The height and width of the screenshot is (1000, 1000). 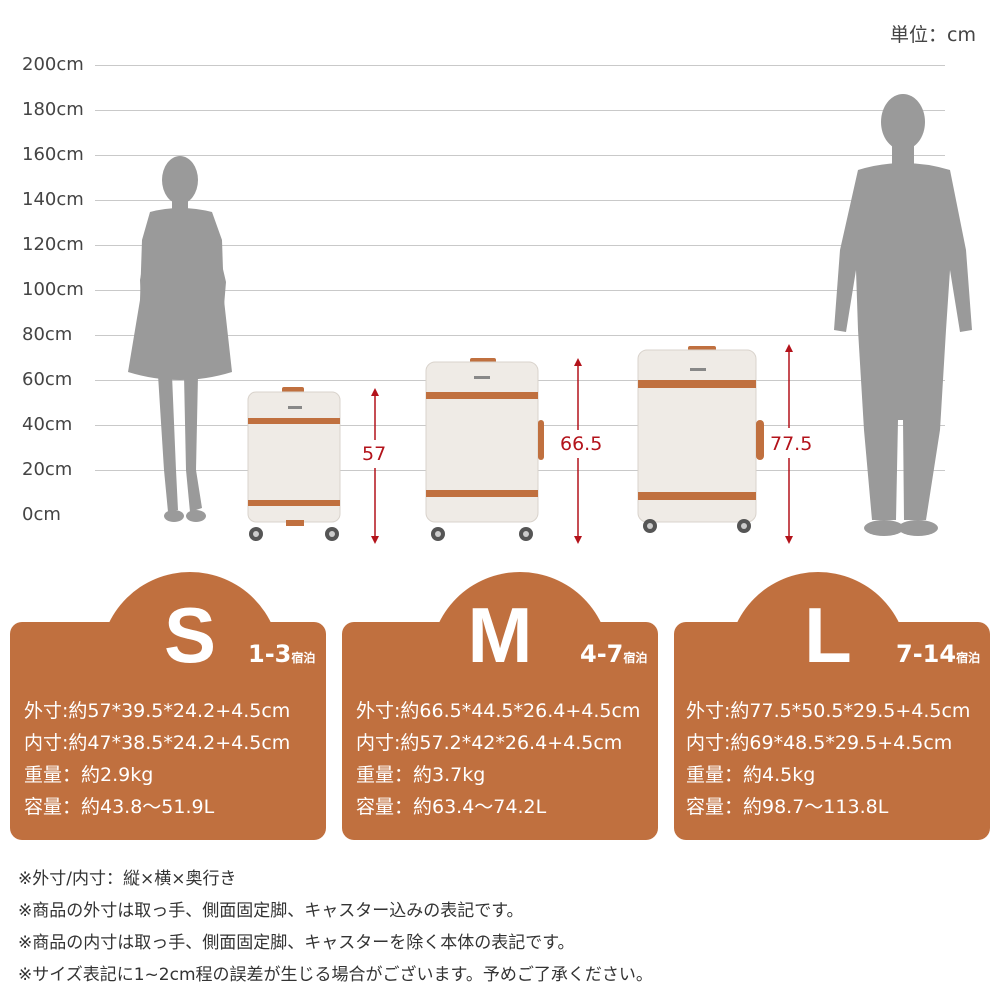 What do you see at coordinates (489, 743) in the screenshot?
I see `spec-inner: 内寸:約57.2*42*26.4+4.5cm` at bounding box center [489, 743].